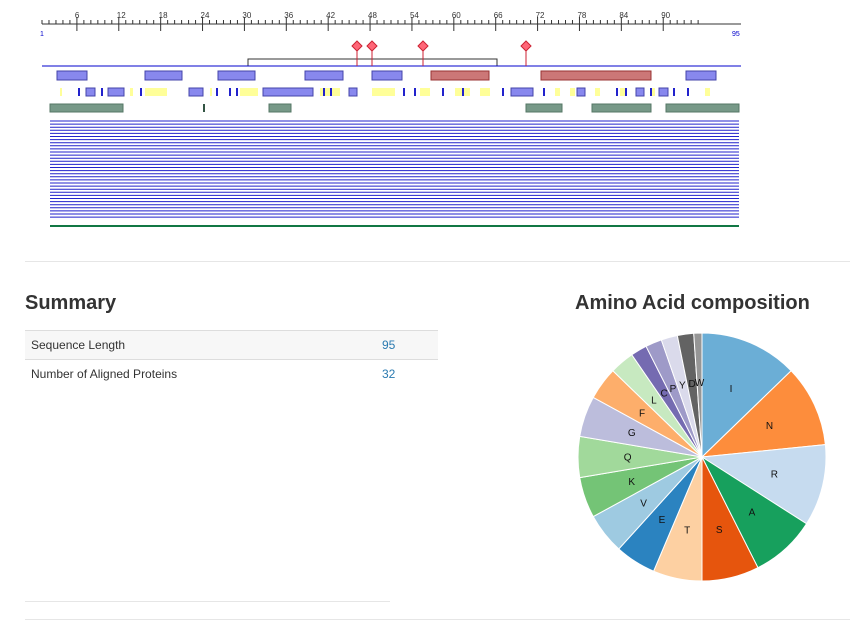 This screenshot has height=620, width=850. I want to click on ruler-tick-label: 24, so click(205, 15).